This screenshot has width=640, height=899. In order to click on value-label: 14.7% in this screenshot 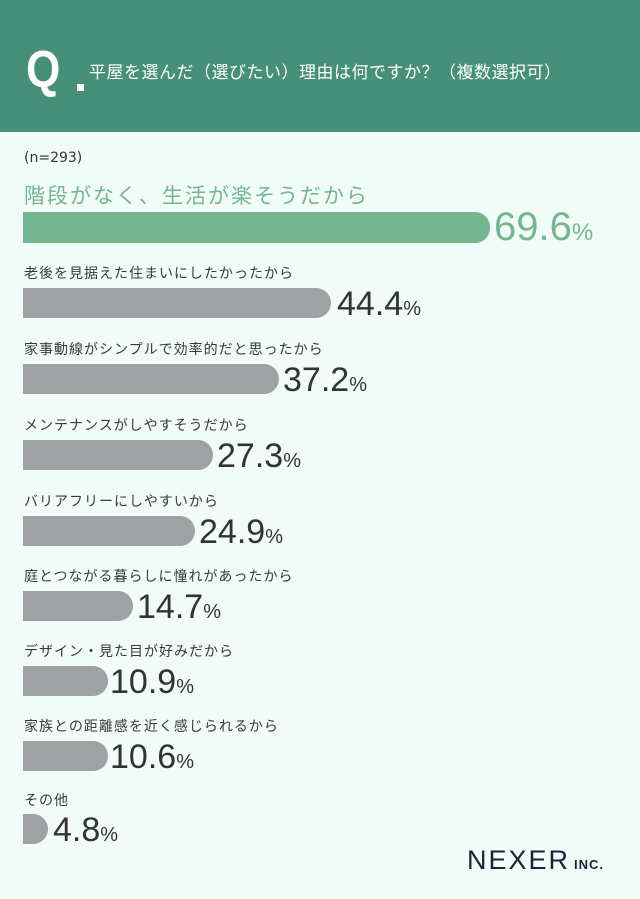, I will do `click(179, 607)`.